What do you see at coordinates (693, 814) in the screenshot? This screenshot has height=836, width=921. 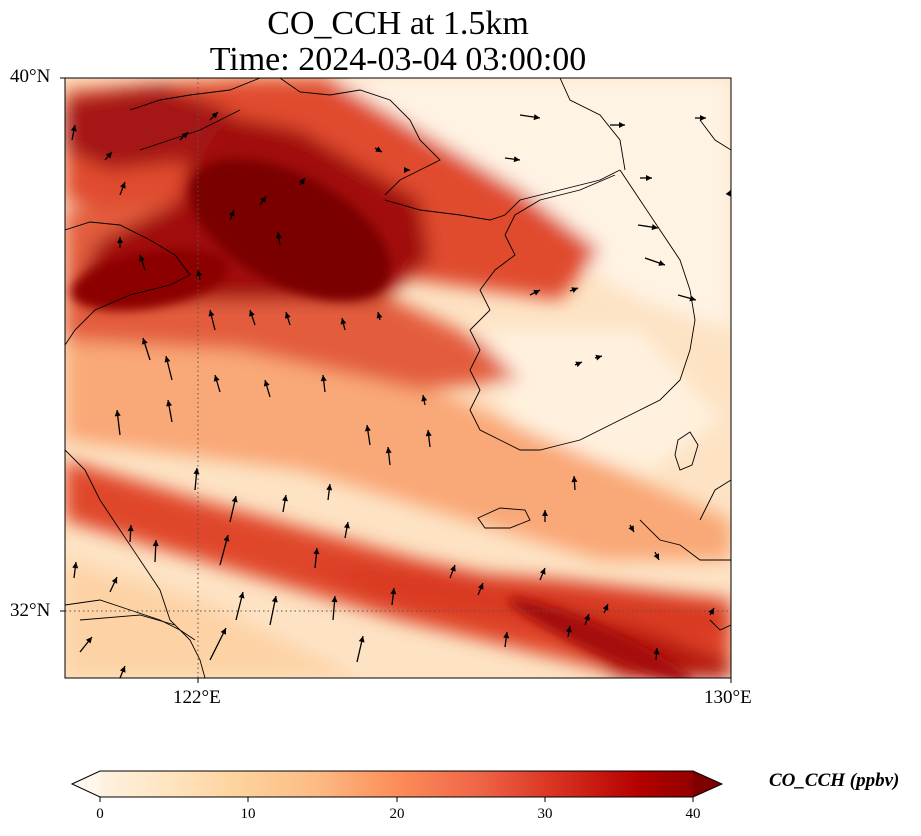 I see `colorbar-tick-40: 40` at bounding box center [693, 814].